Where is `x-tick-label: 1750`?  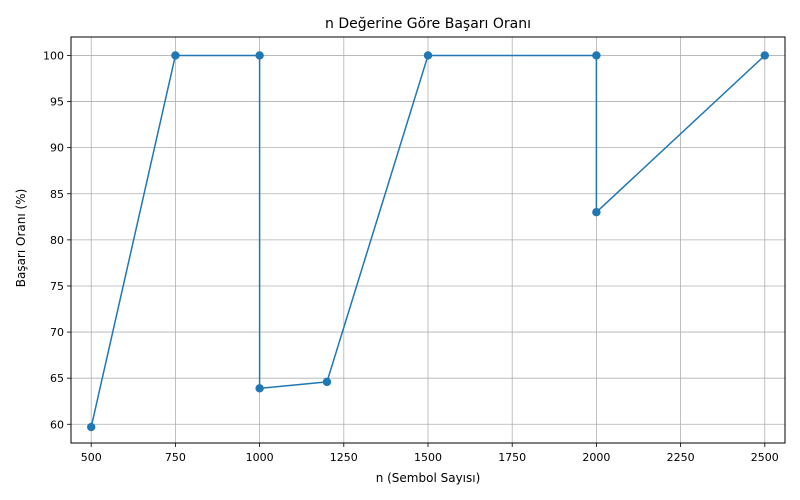 x-tick-label: 1750 is located at coordinates (512, 457).